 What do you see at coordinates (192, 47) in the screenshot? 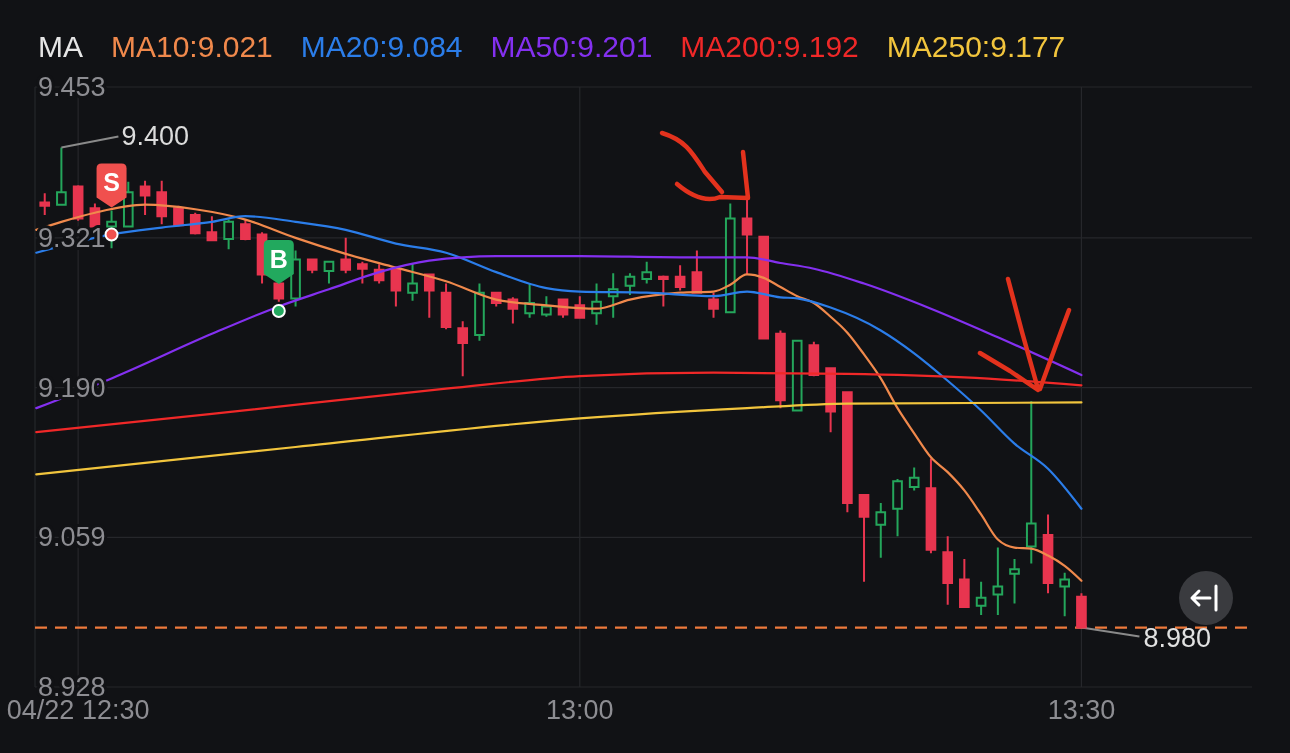
I see `text: MA10:9.021` at bounding box center [192, 47].